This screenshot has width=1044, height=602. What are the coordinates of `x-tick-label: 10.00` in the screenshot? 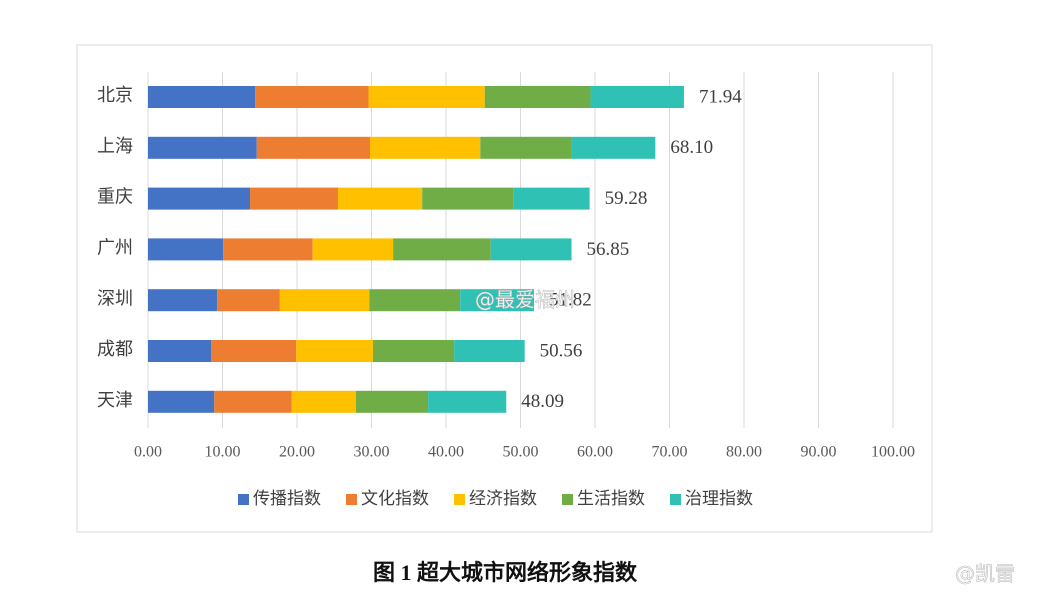 It's located at (223, 452).